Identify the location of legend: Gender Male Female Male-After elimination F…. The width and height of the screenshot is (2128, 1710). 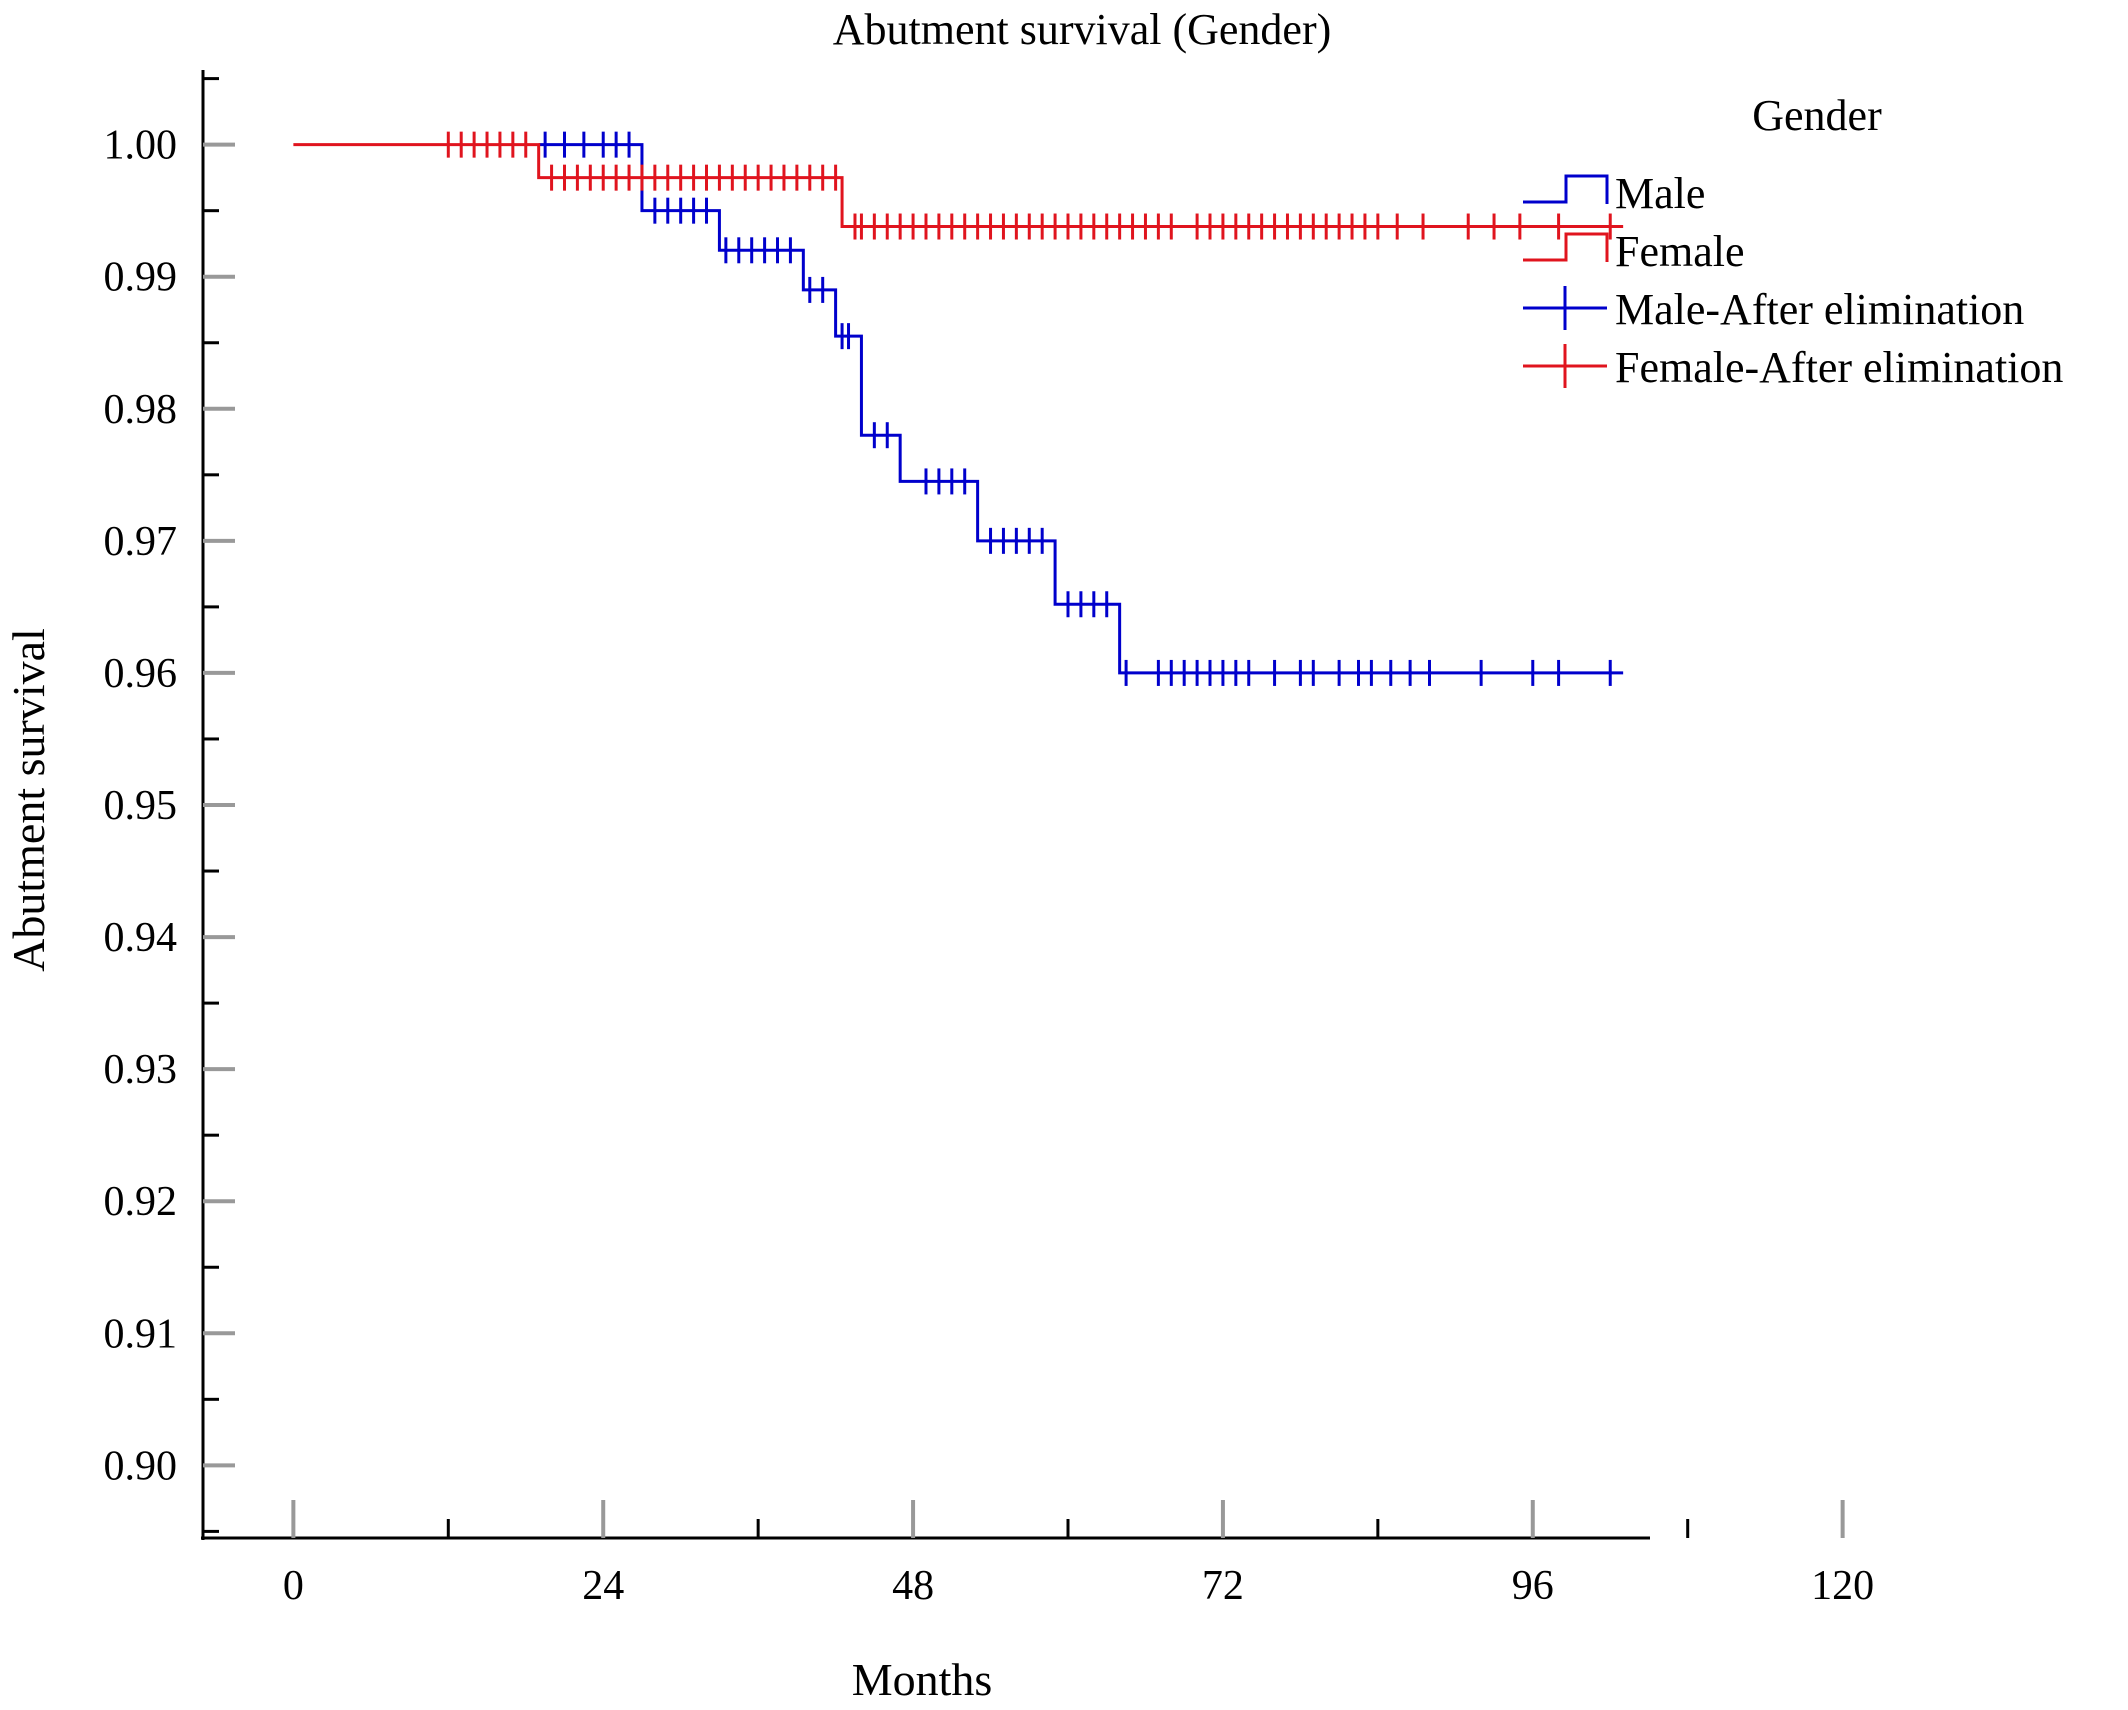
(1793, 241).